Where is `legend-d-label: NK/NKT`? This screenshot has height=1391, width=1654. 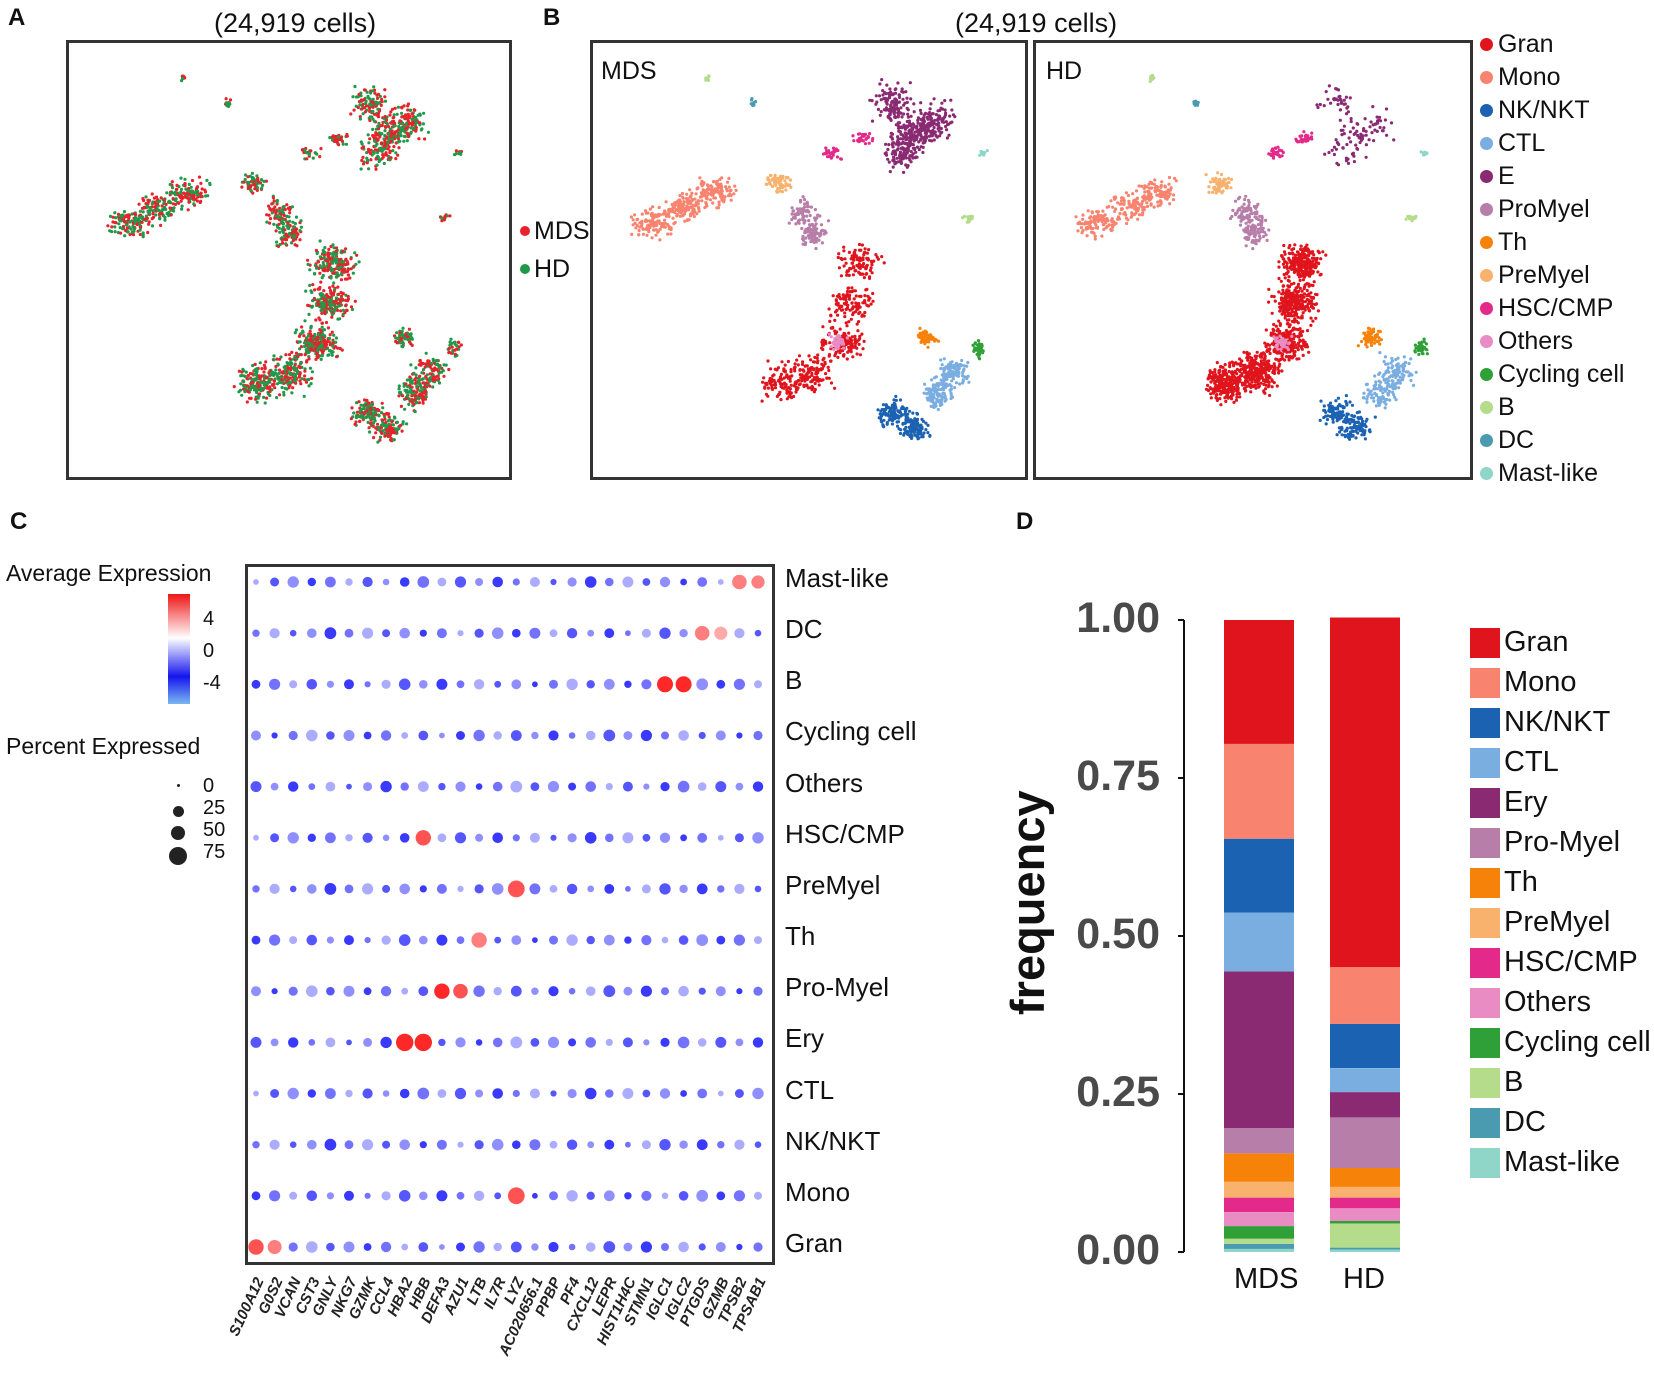 legend-d-label: NK/NKT is located at coordinates (1557, 722).